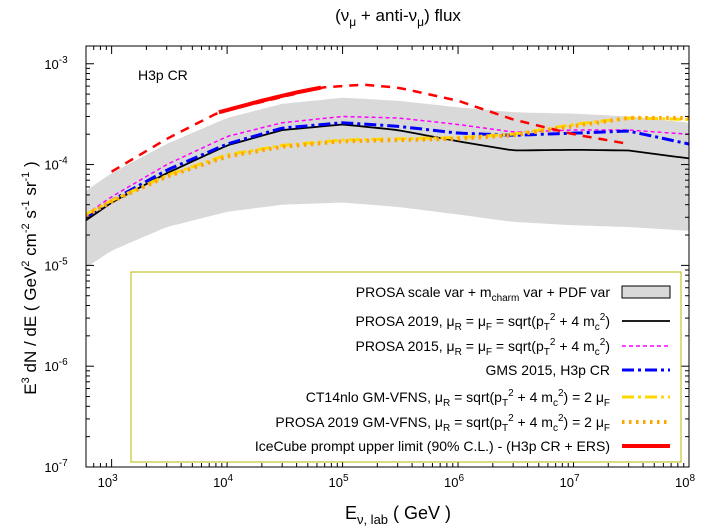 This screenshot has width=704, height=531. Describe the element at coordinates (400, 346) in the screenshot. I see `legend-text-part: PROSA 2015,` at that location.